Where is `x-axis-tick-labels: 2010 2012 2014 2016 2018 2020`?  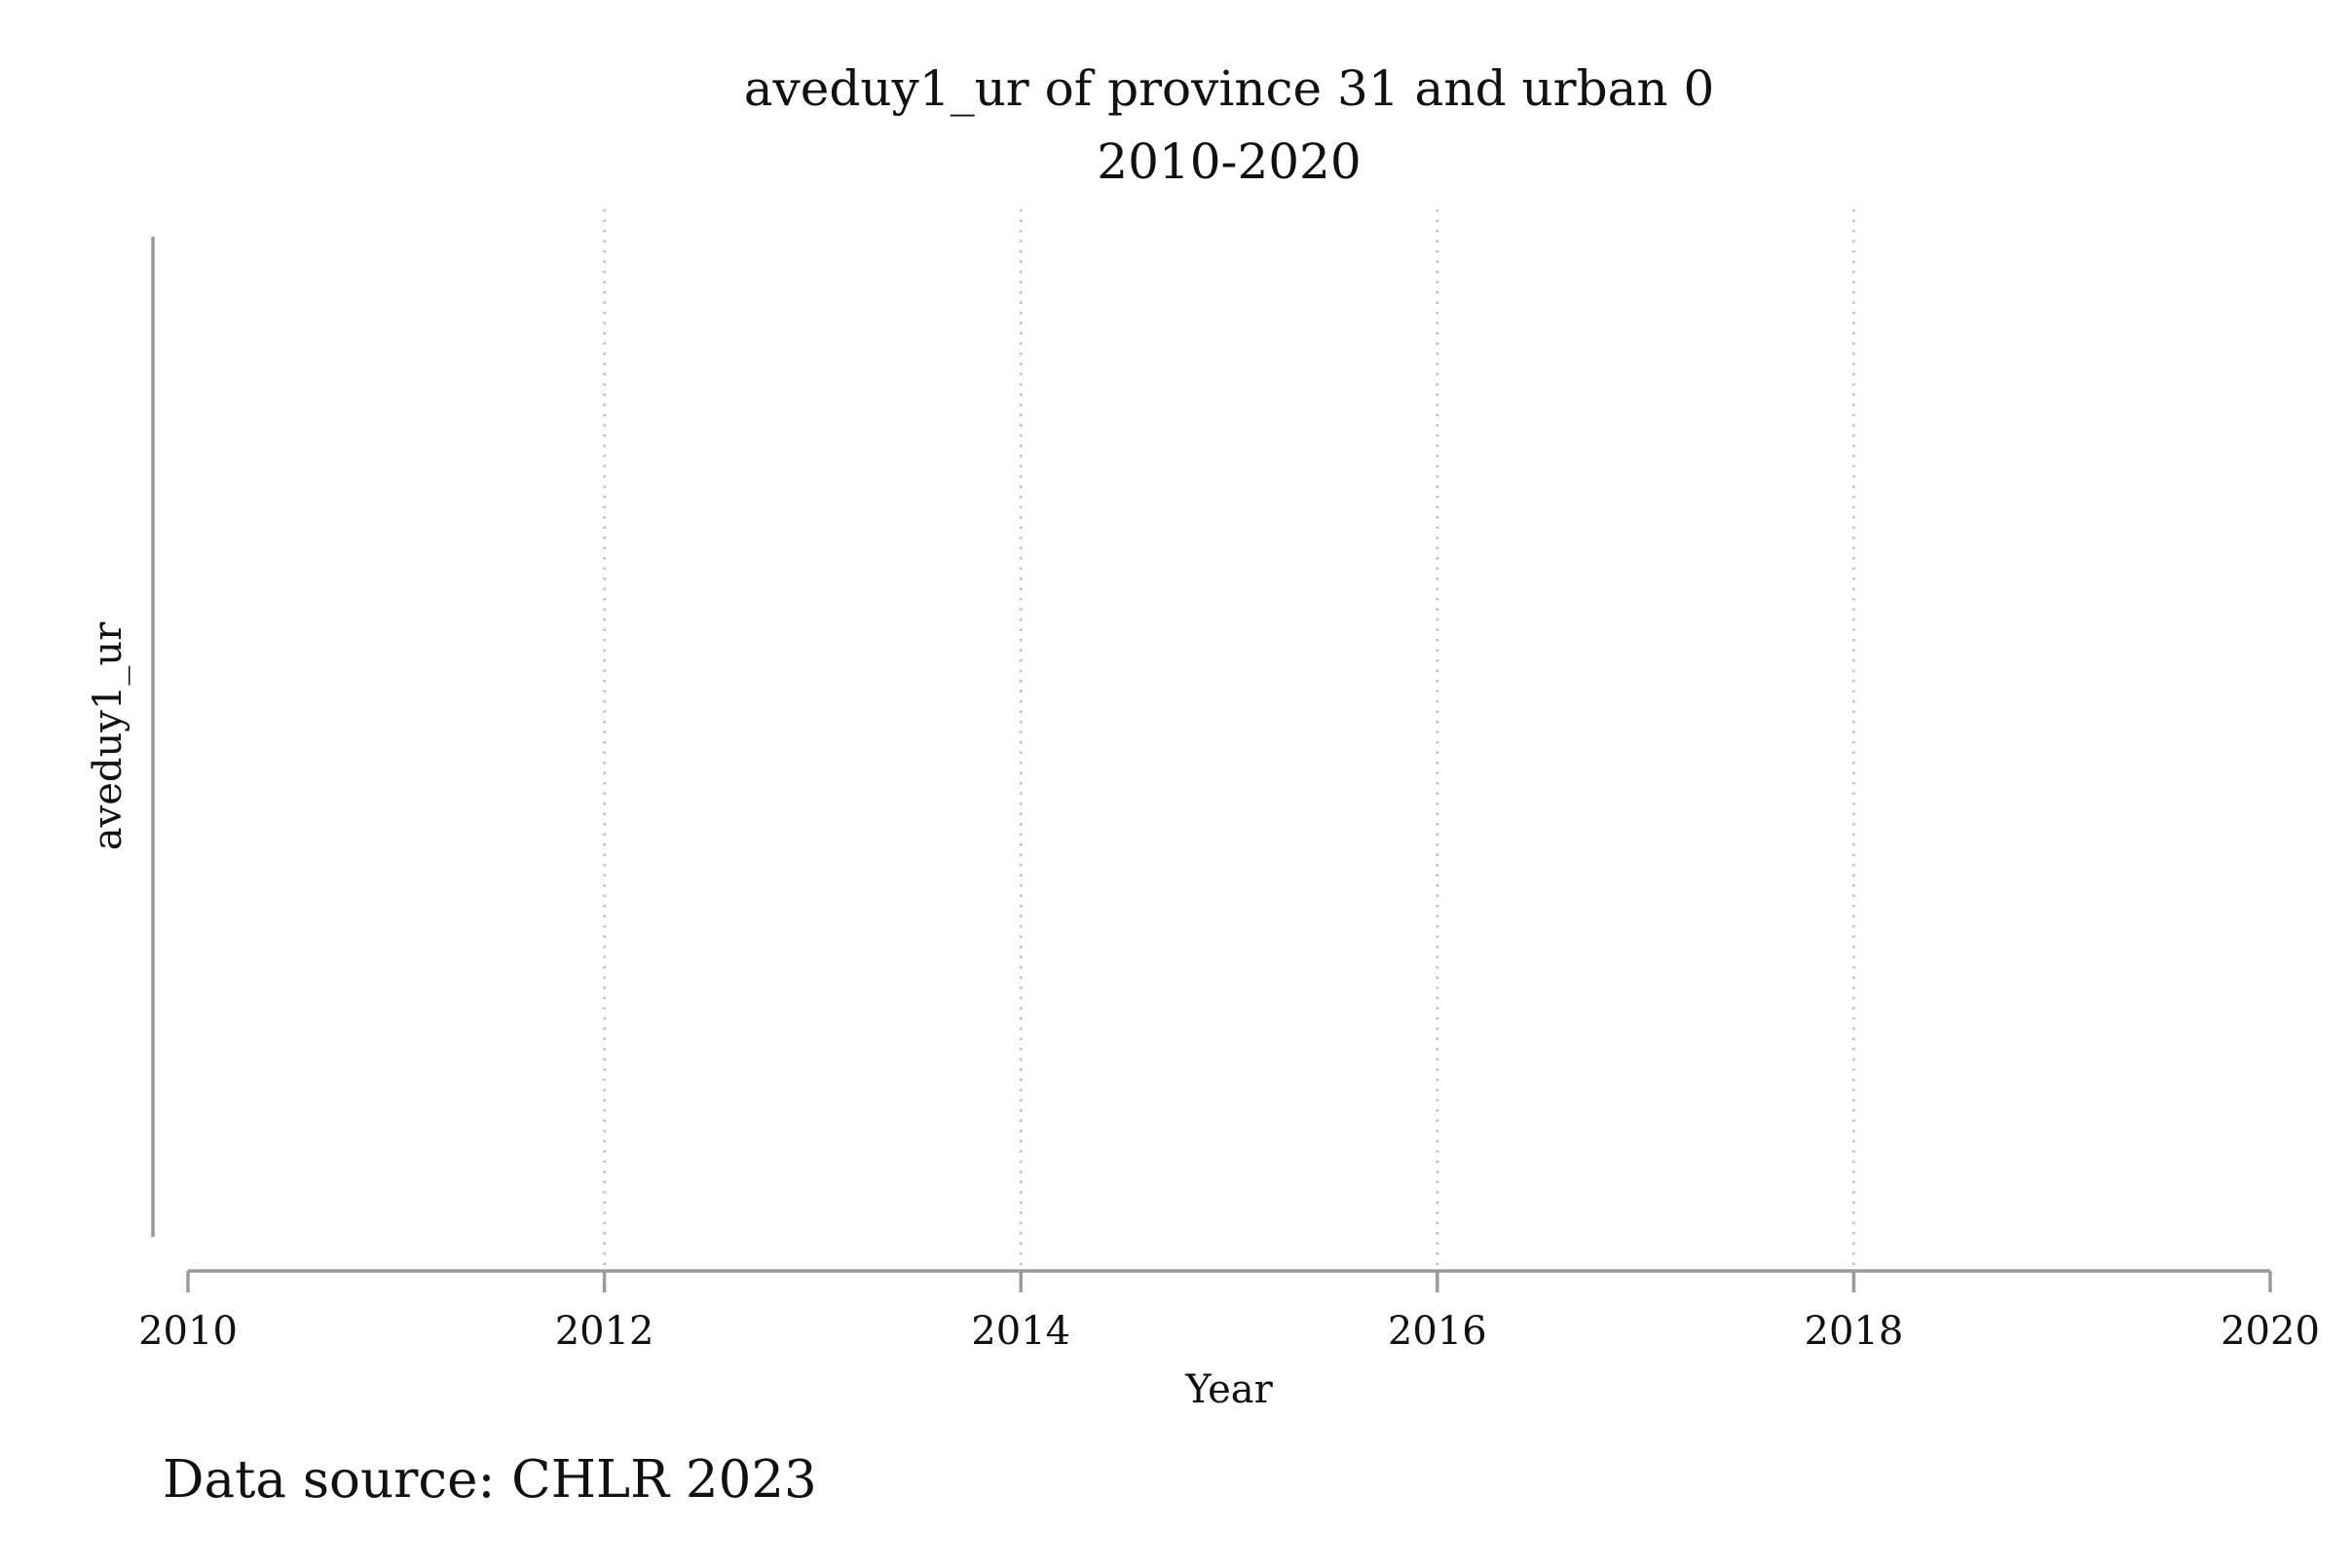
x-axis-tick-labels: 2010 2012 2014 2016 2018 2020 is located at coordinates (1229, 1331).